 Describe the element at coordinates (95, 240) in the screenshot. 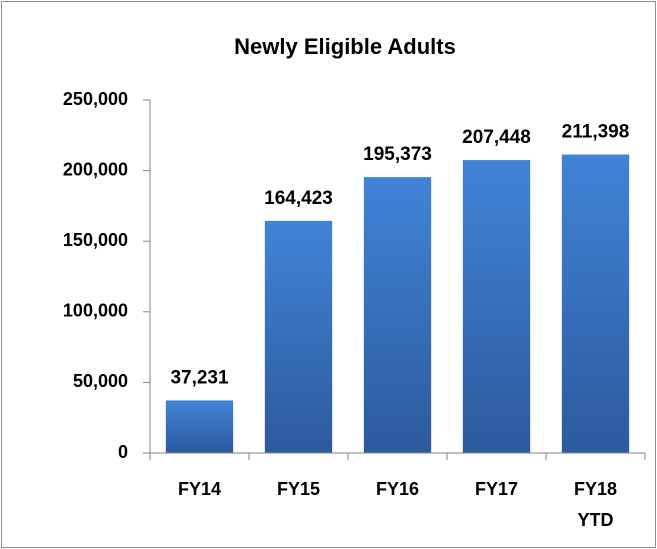

I see `y-tick-label: 150,000` at that location.